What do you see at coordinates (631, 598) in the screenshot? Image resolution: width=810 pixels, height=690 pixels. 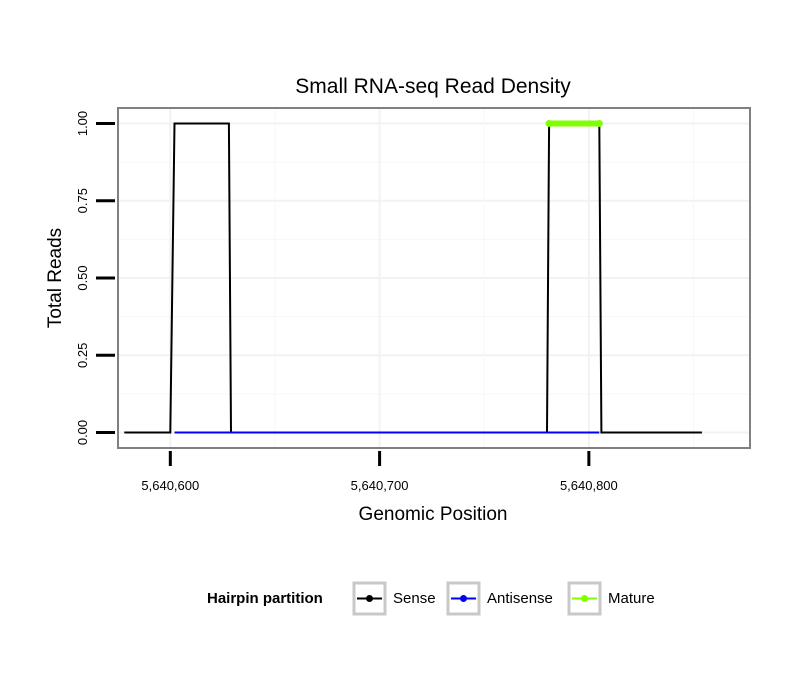 I see `legend-label-mature: Mature` at bounding box center [631, 598].